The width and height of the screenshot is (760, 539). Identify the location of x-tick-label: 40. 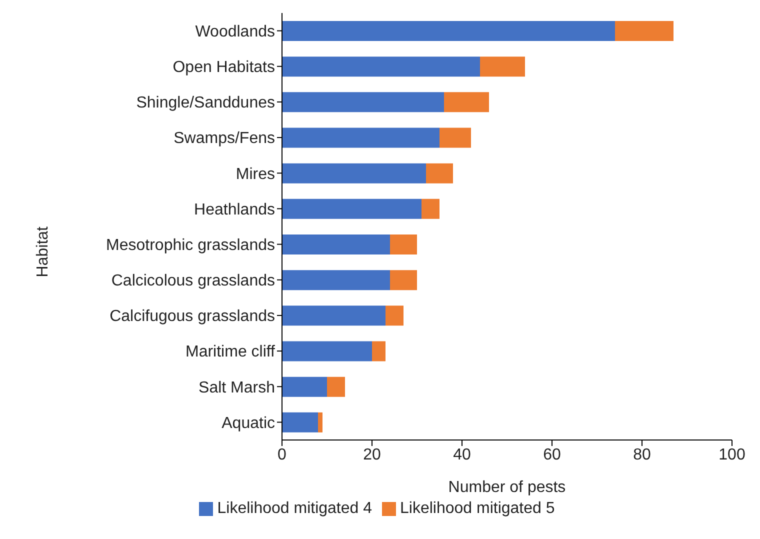
(462, 455).